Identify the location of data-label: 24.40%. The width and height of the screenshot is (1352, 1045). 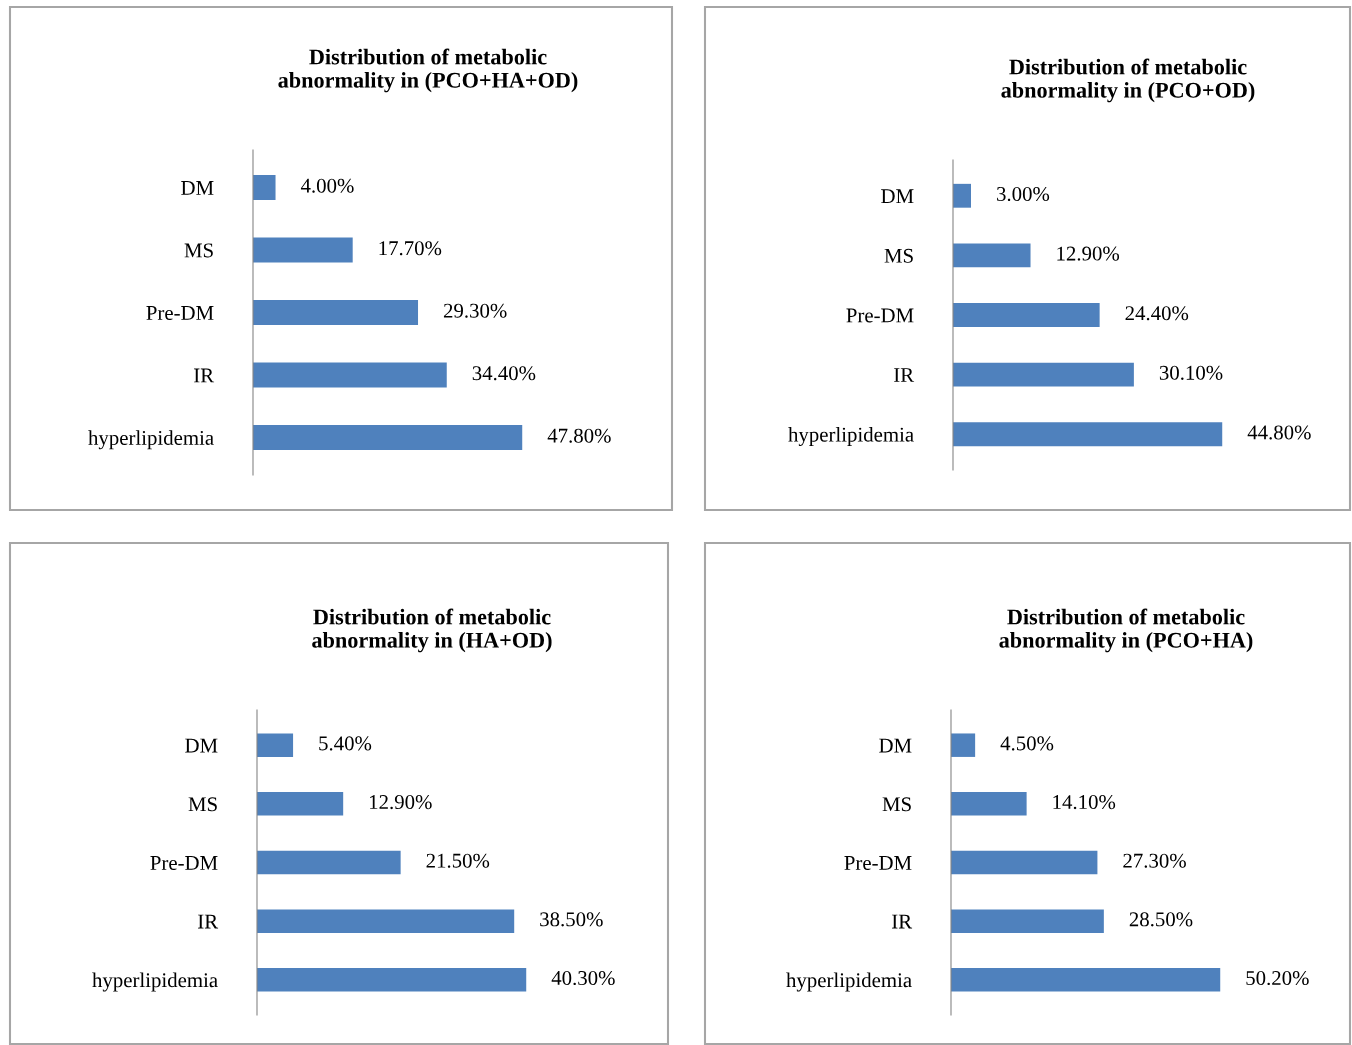
(1157, 313).